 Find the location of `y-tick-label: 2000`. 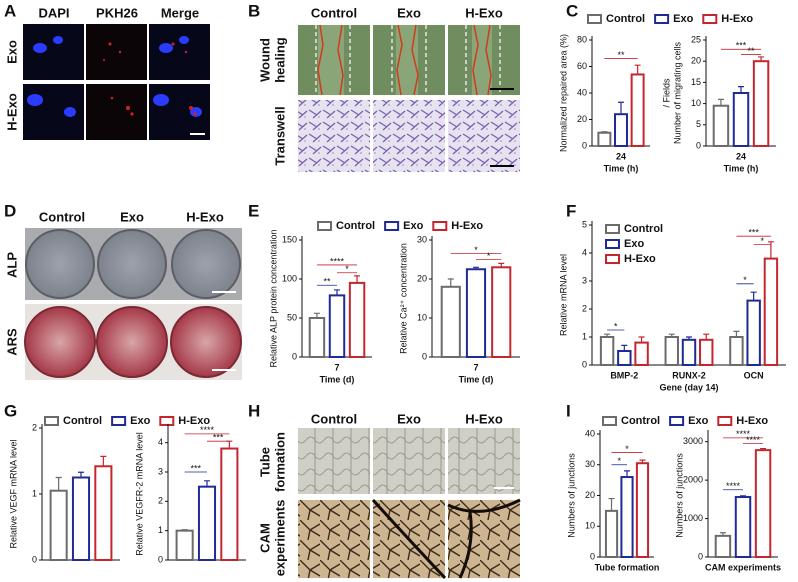

y-tick-label: 2000 is located at coordinates (693, 480).